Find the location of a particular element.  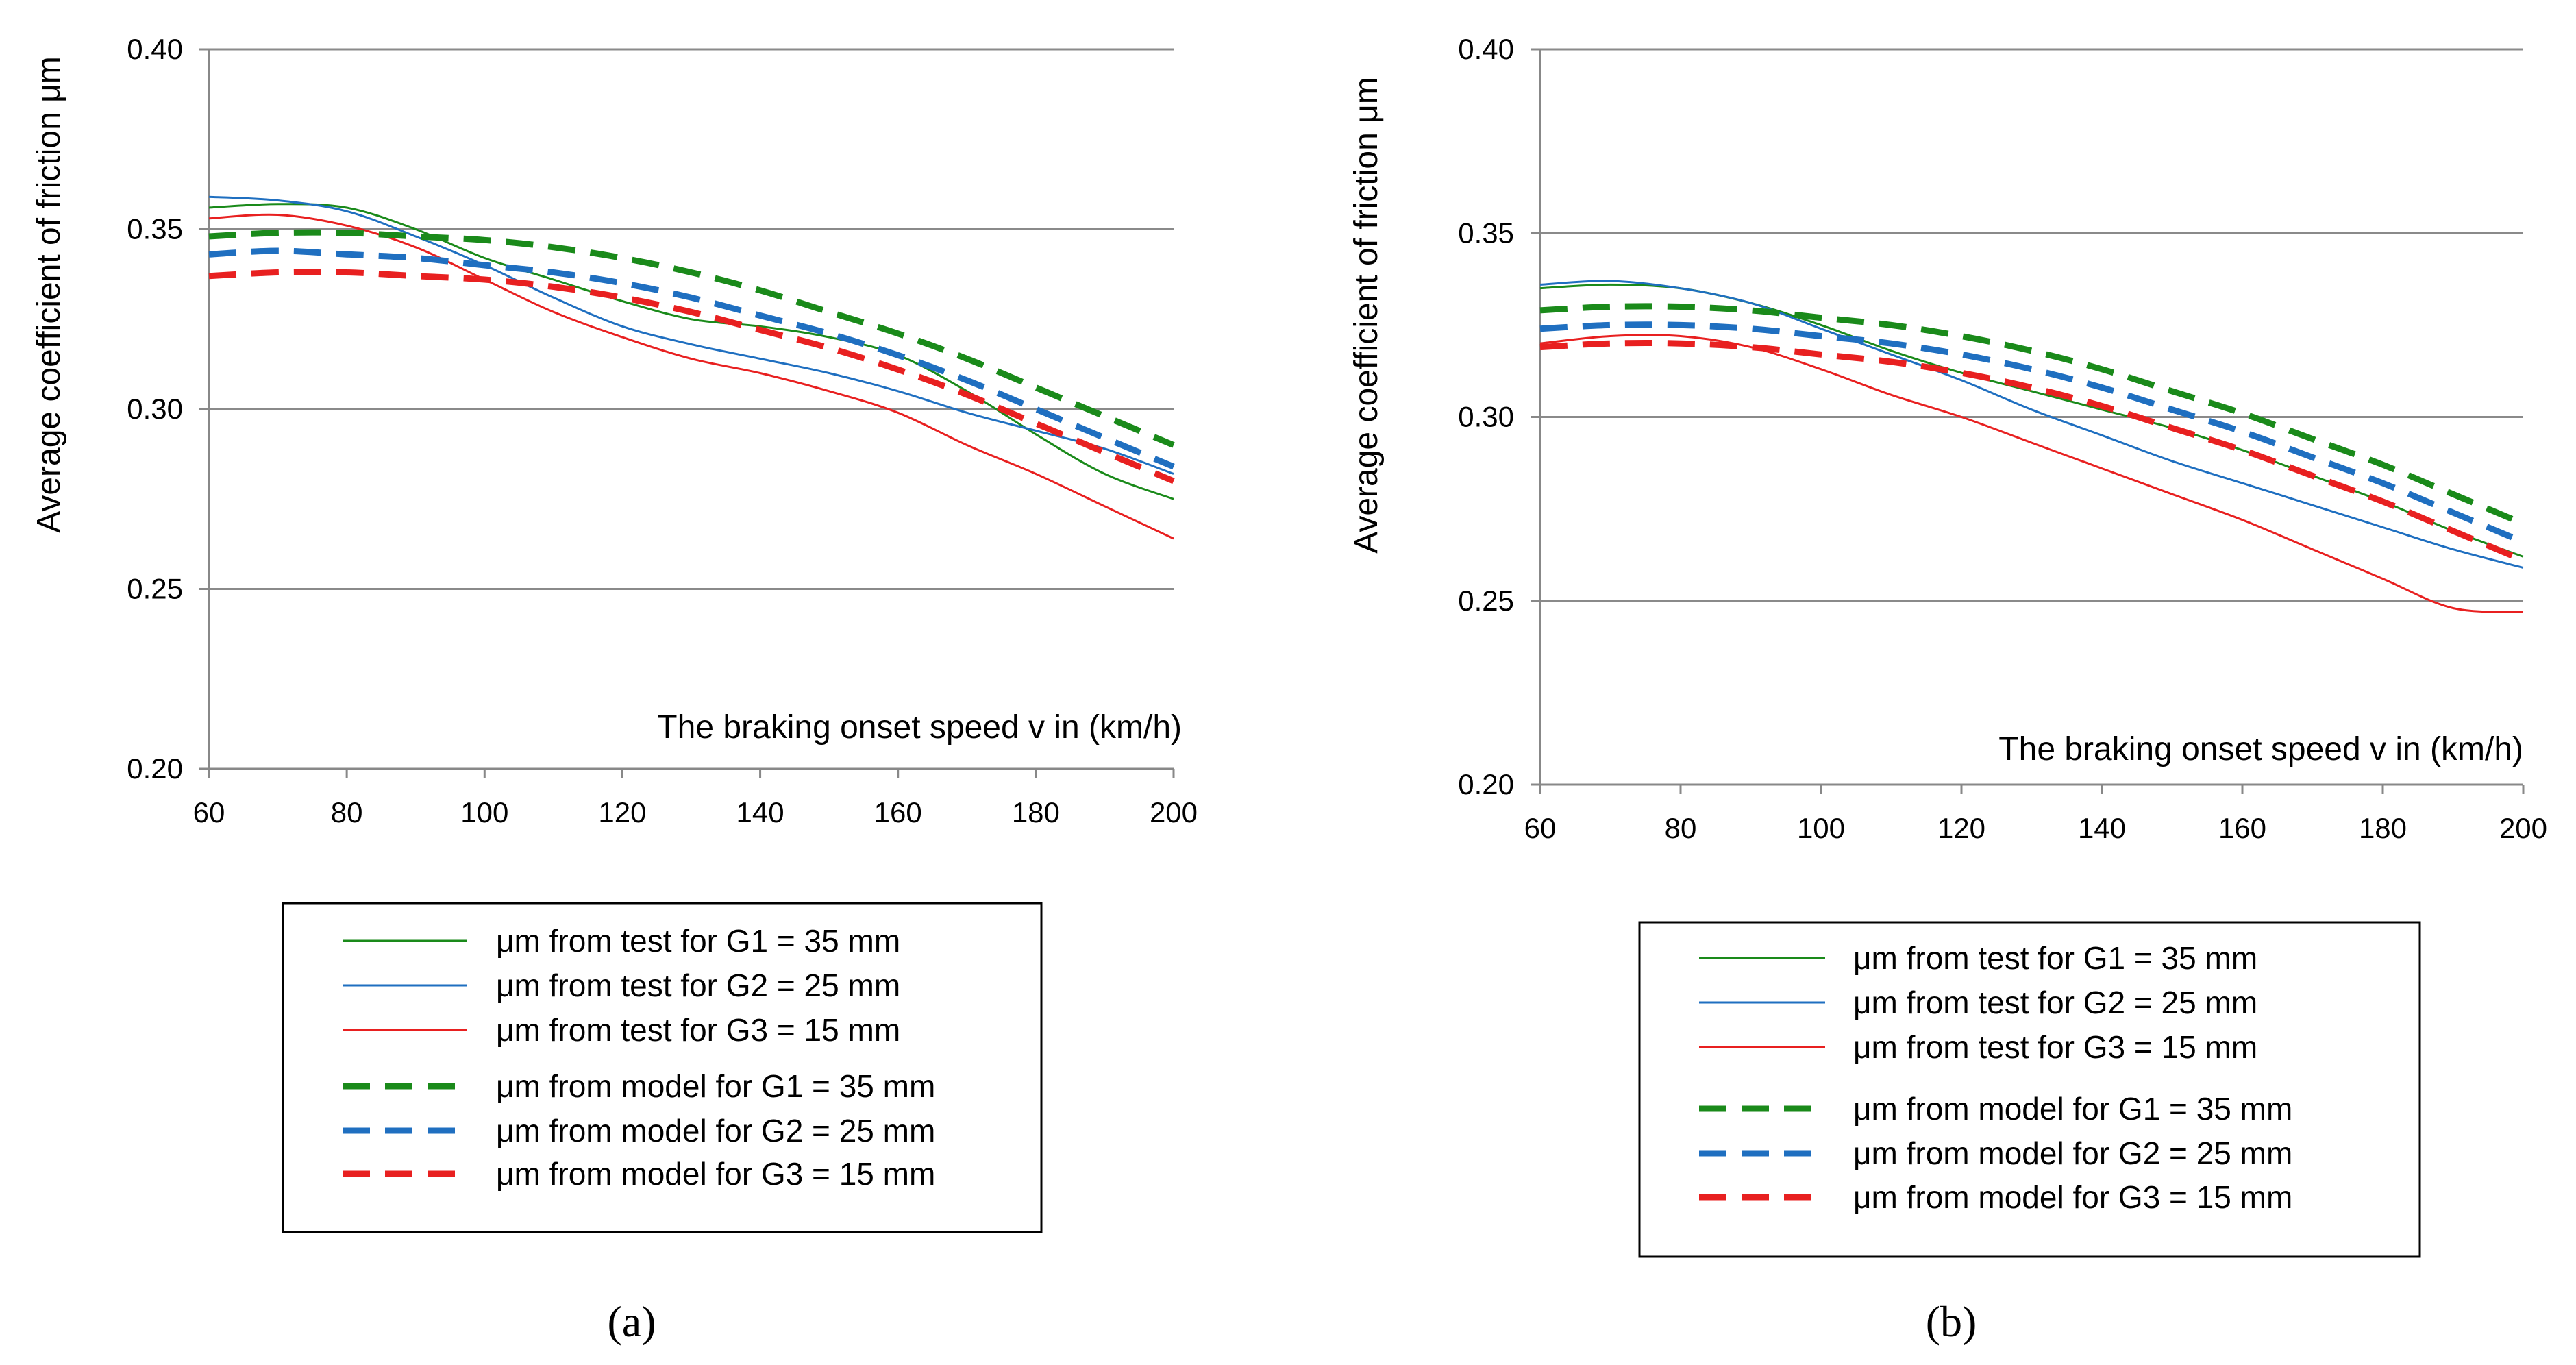

panel-label-a: (a) is located at coordinates (631, 1321).